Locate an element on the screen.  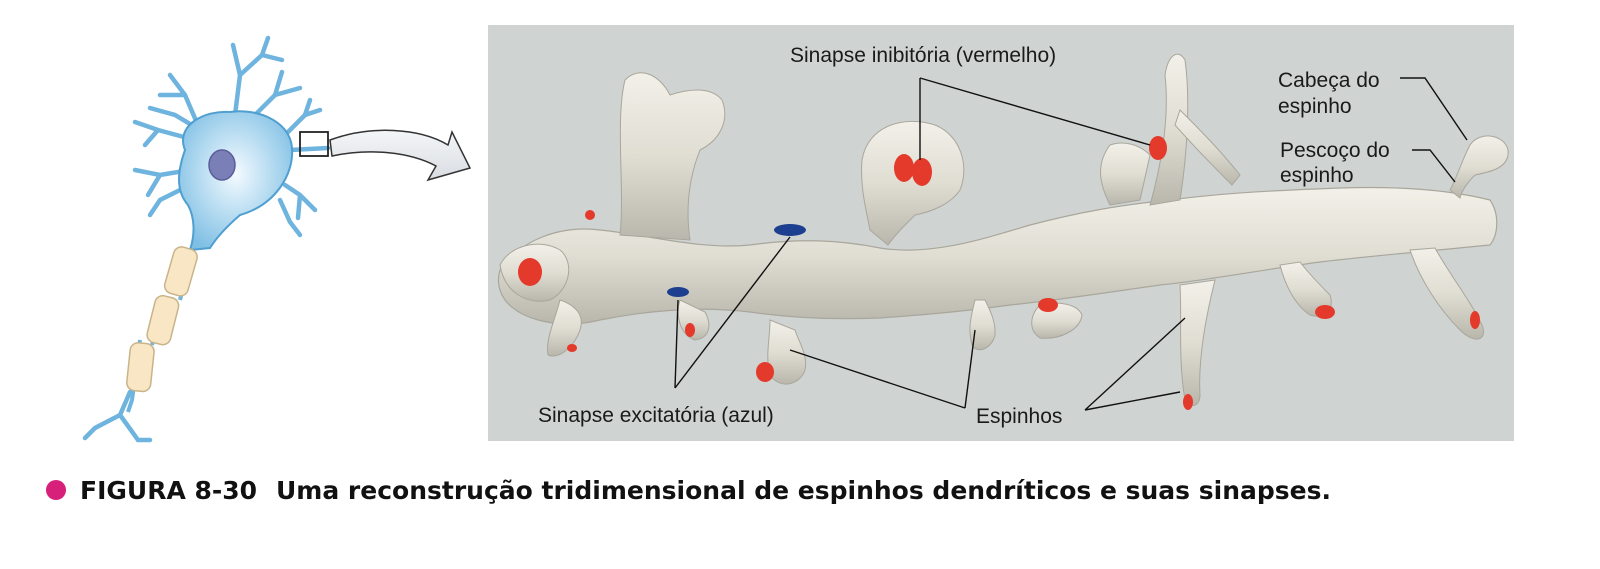
axon-terminals is located at coordinates (117, 416).